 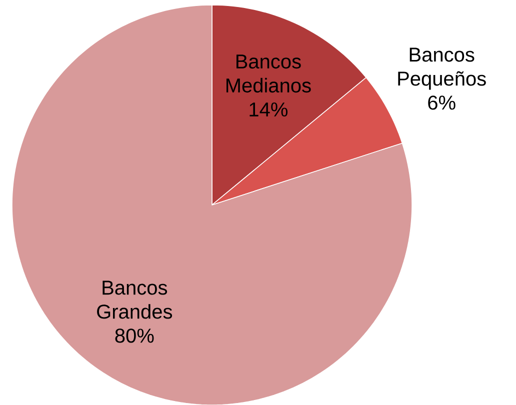 What do you see at coordinates (442, 69) in the screenshot?
I see `slice-label: Bancos Pequeños` at bounding box center [442, 69].